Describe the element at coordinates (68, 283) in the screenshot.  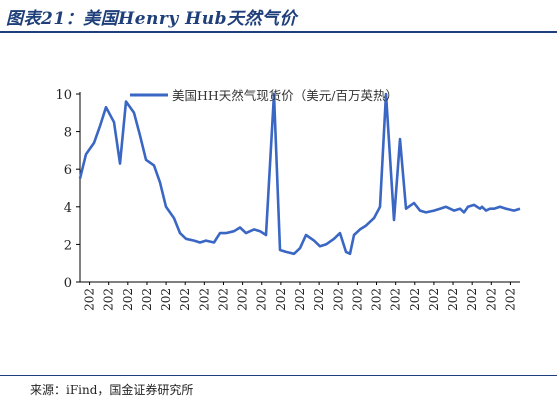
I see `y-tick-label: 0` at that location.